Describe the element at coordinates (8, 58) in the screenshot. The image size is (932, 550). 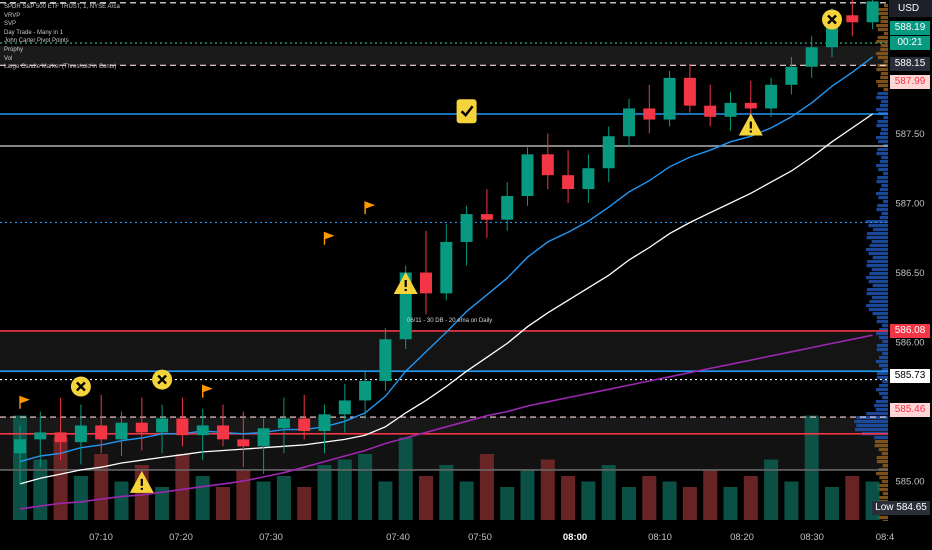
I see `legend-indicator: Vol` at that location.